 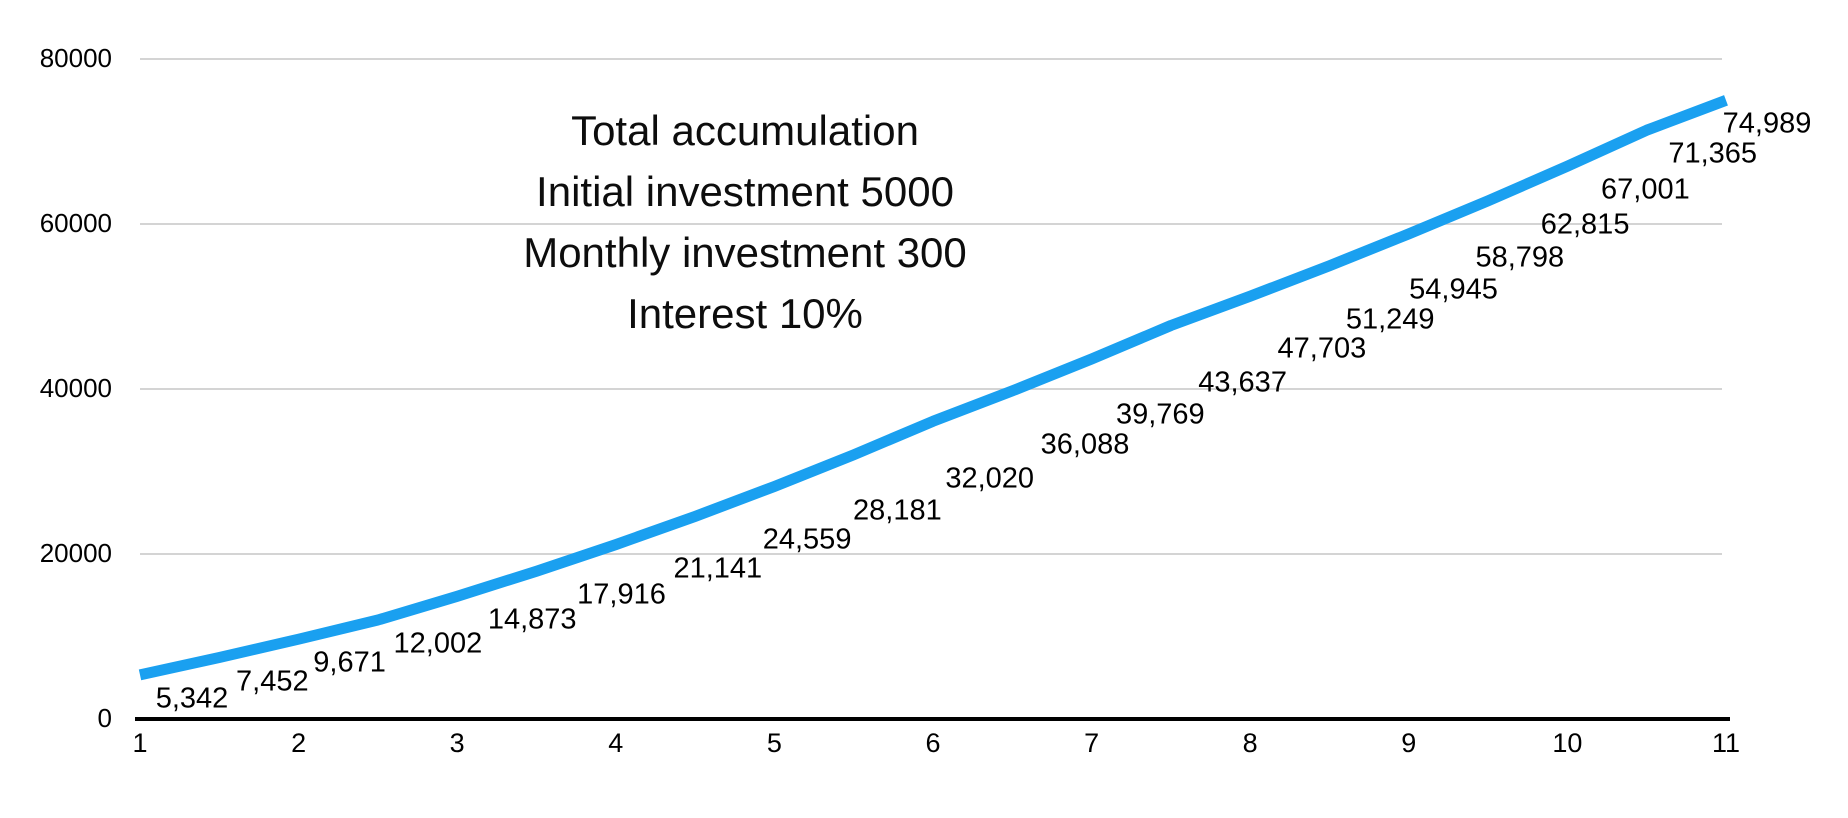 I want to click on data-point-label: 14,873, so click(x=532, y=619).